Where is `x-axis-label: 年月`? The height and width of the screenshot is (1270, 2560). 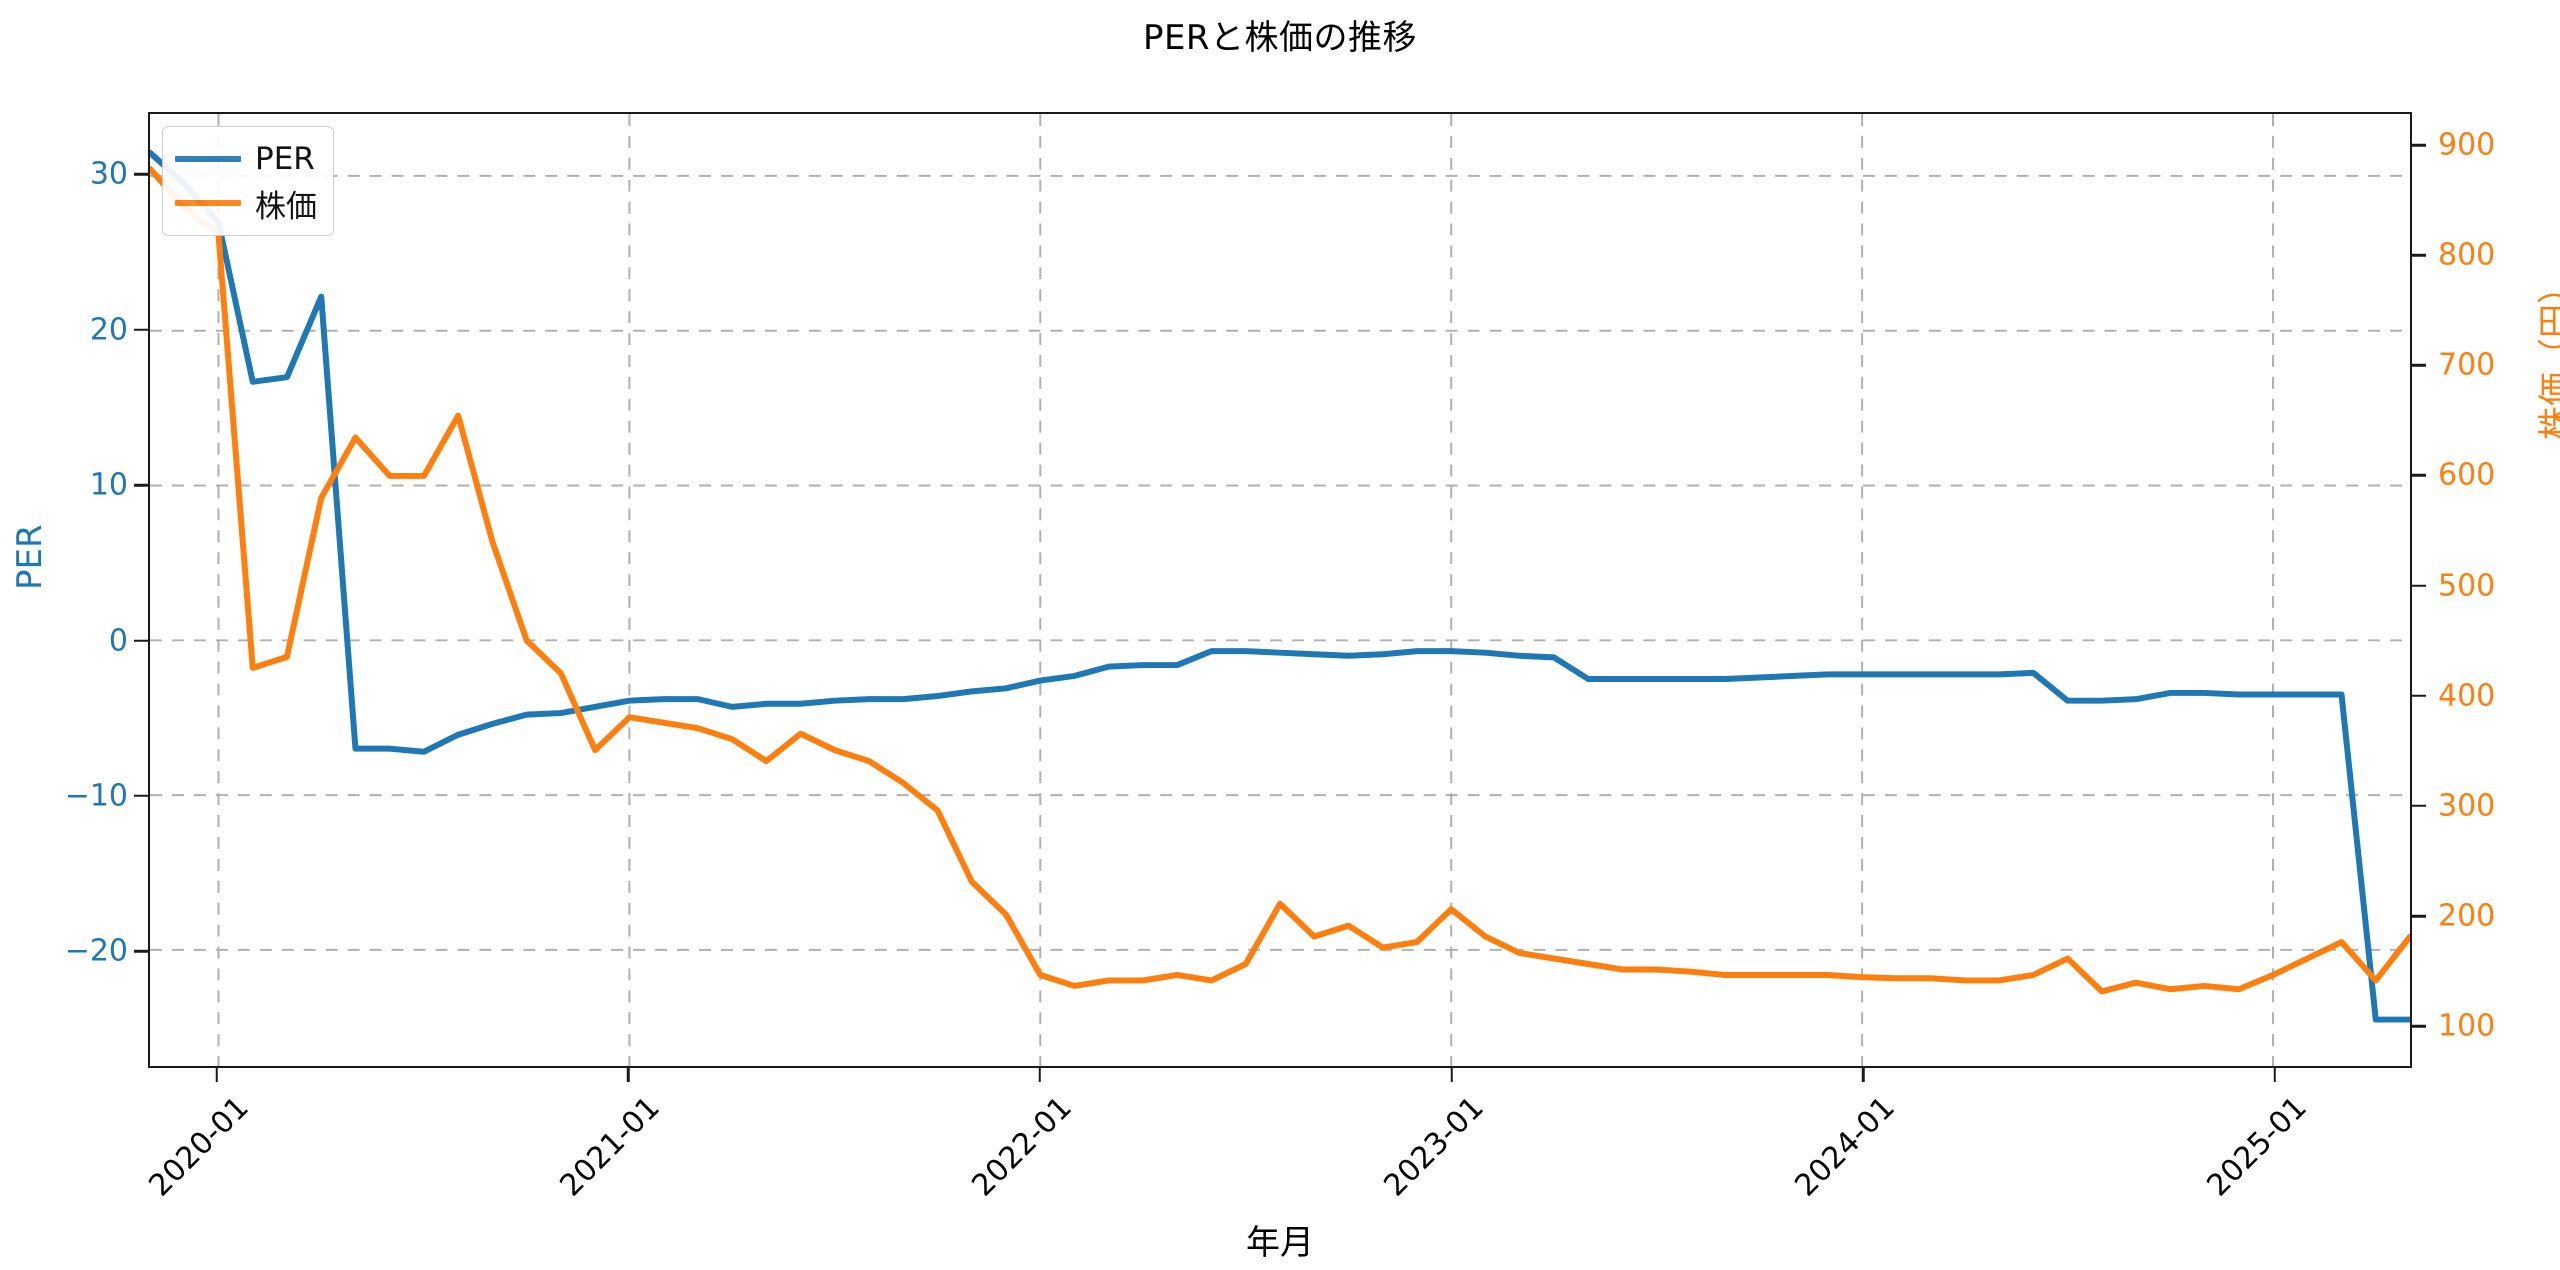
x-axis-label: 年月 is located at coordinates (1280, 1243).